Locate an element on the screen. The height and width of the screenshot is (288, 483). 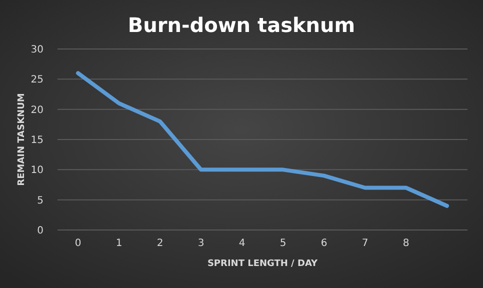
chart-title: Burn-down tasknum is located at coordinates (242, 25).